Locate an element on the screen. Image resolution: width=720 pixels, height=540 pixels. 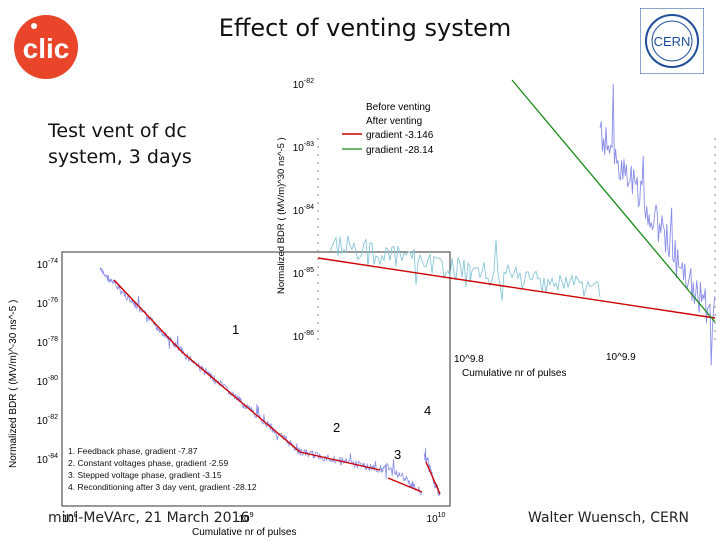
inset-legend-after: After venting is located at coordinates (394, 121).